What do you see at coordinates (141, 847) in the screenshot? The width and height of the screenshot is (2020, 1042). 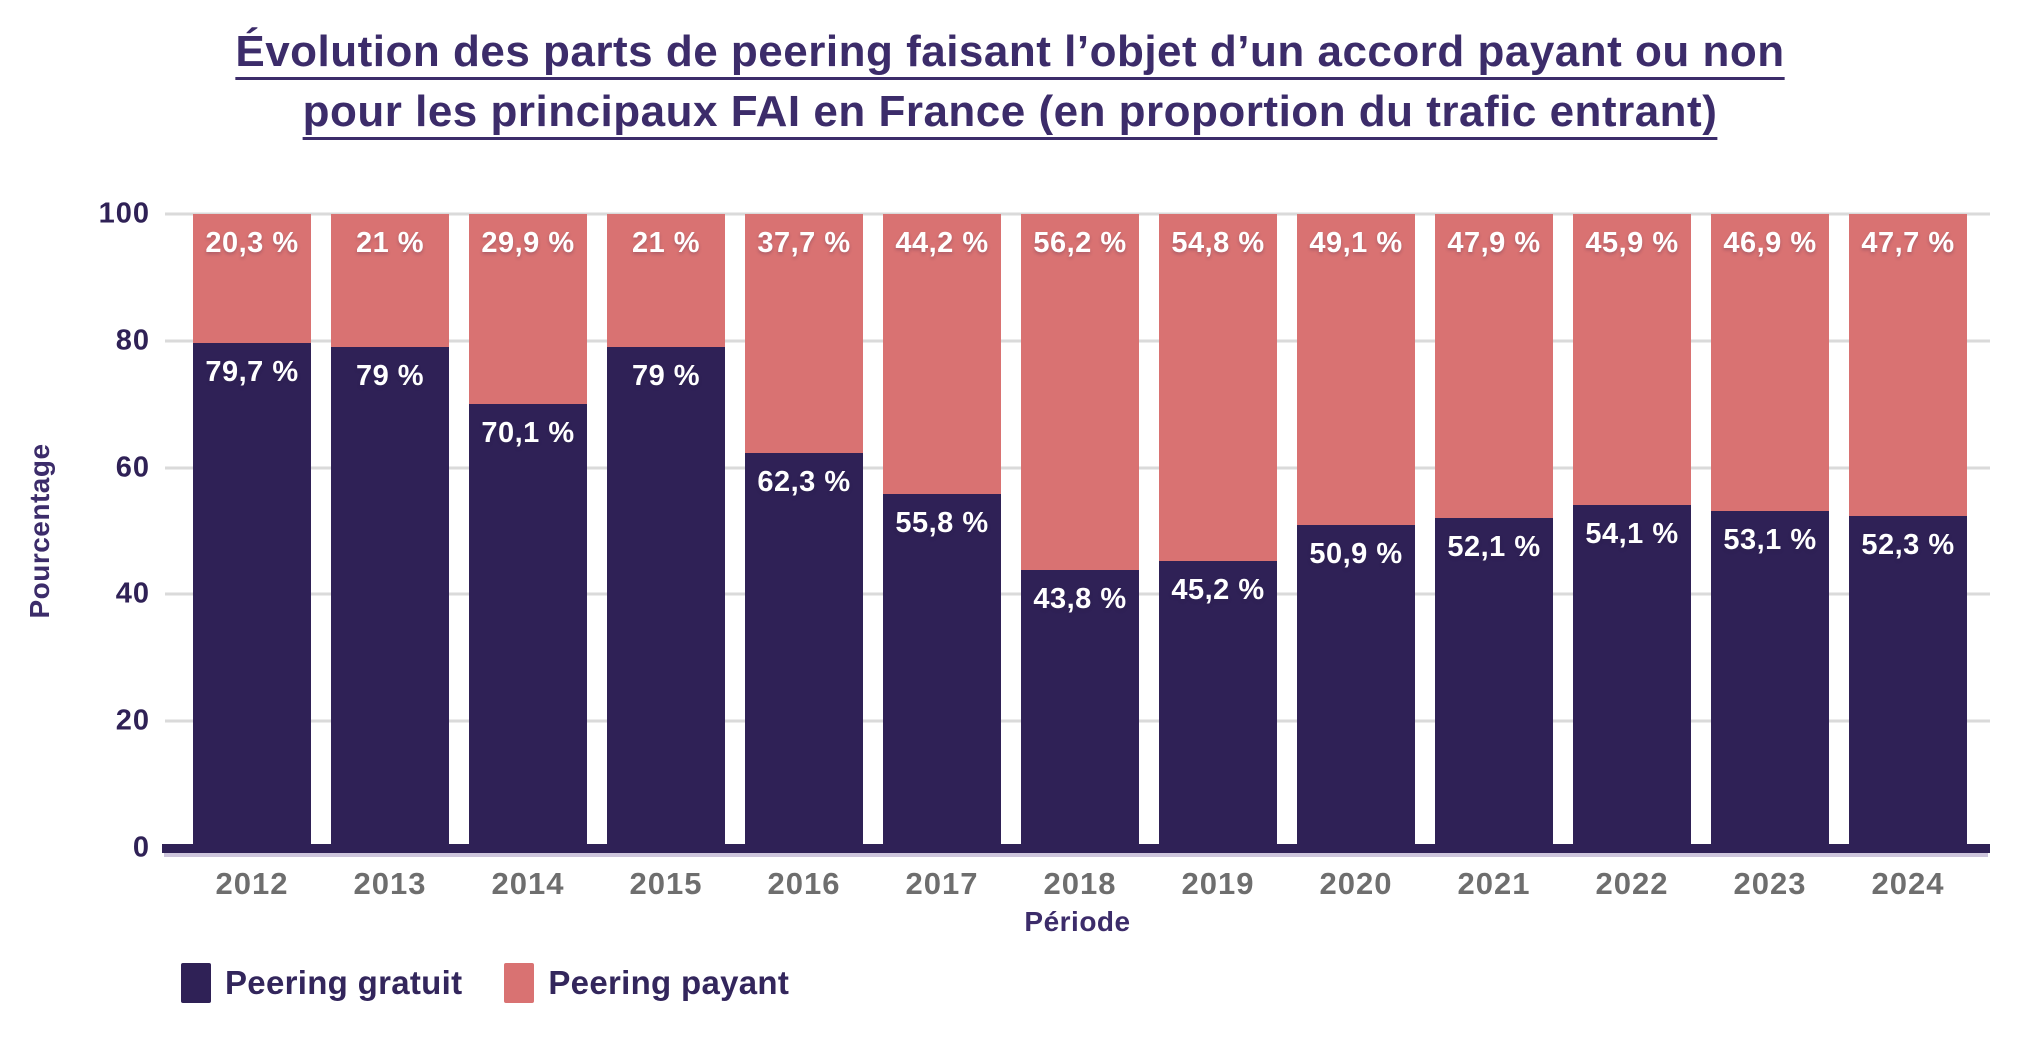 I see `y-tick-0: 0` at bounding box center [141, 847].